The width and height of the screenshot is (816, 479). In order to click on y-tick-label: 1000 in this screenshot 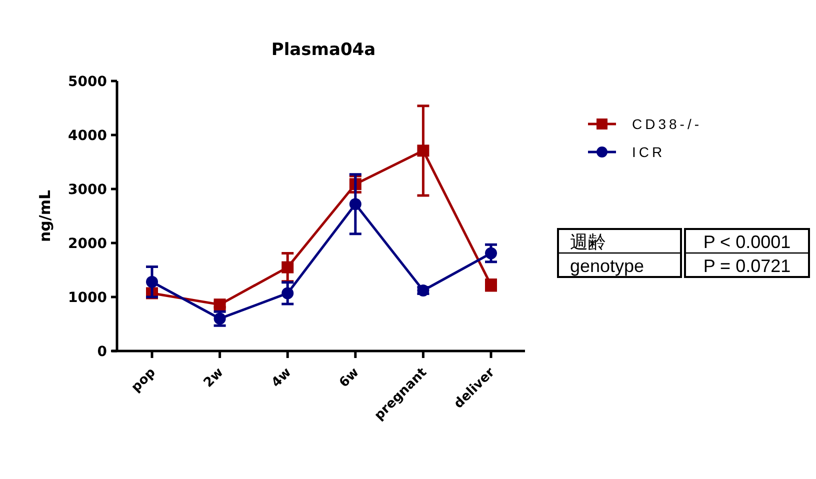, I will do `click(88, 298)`.